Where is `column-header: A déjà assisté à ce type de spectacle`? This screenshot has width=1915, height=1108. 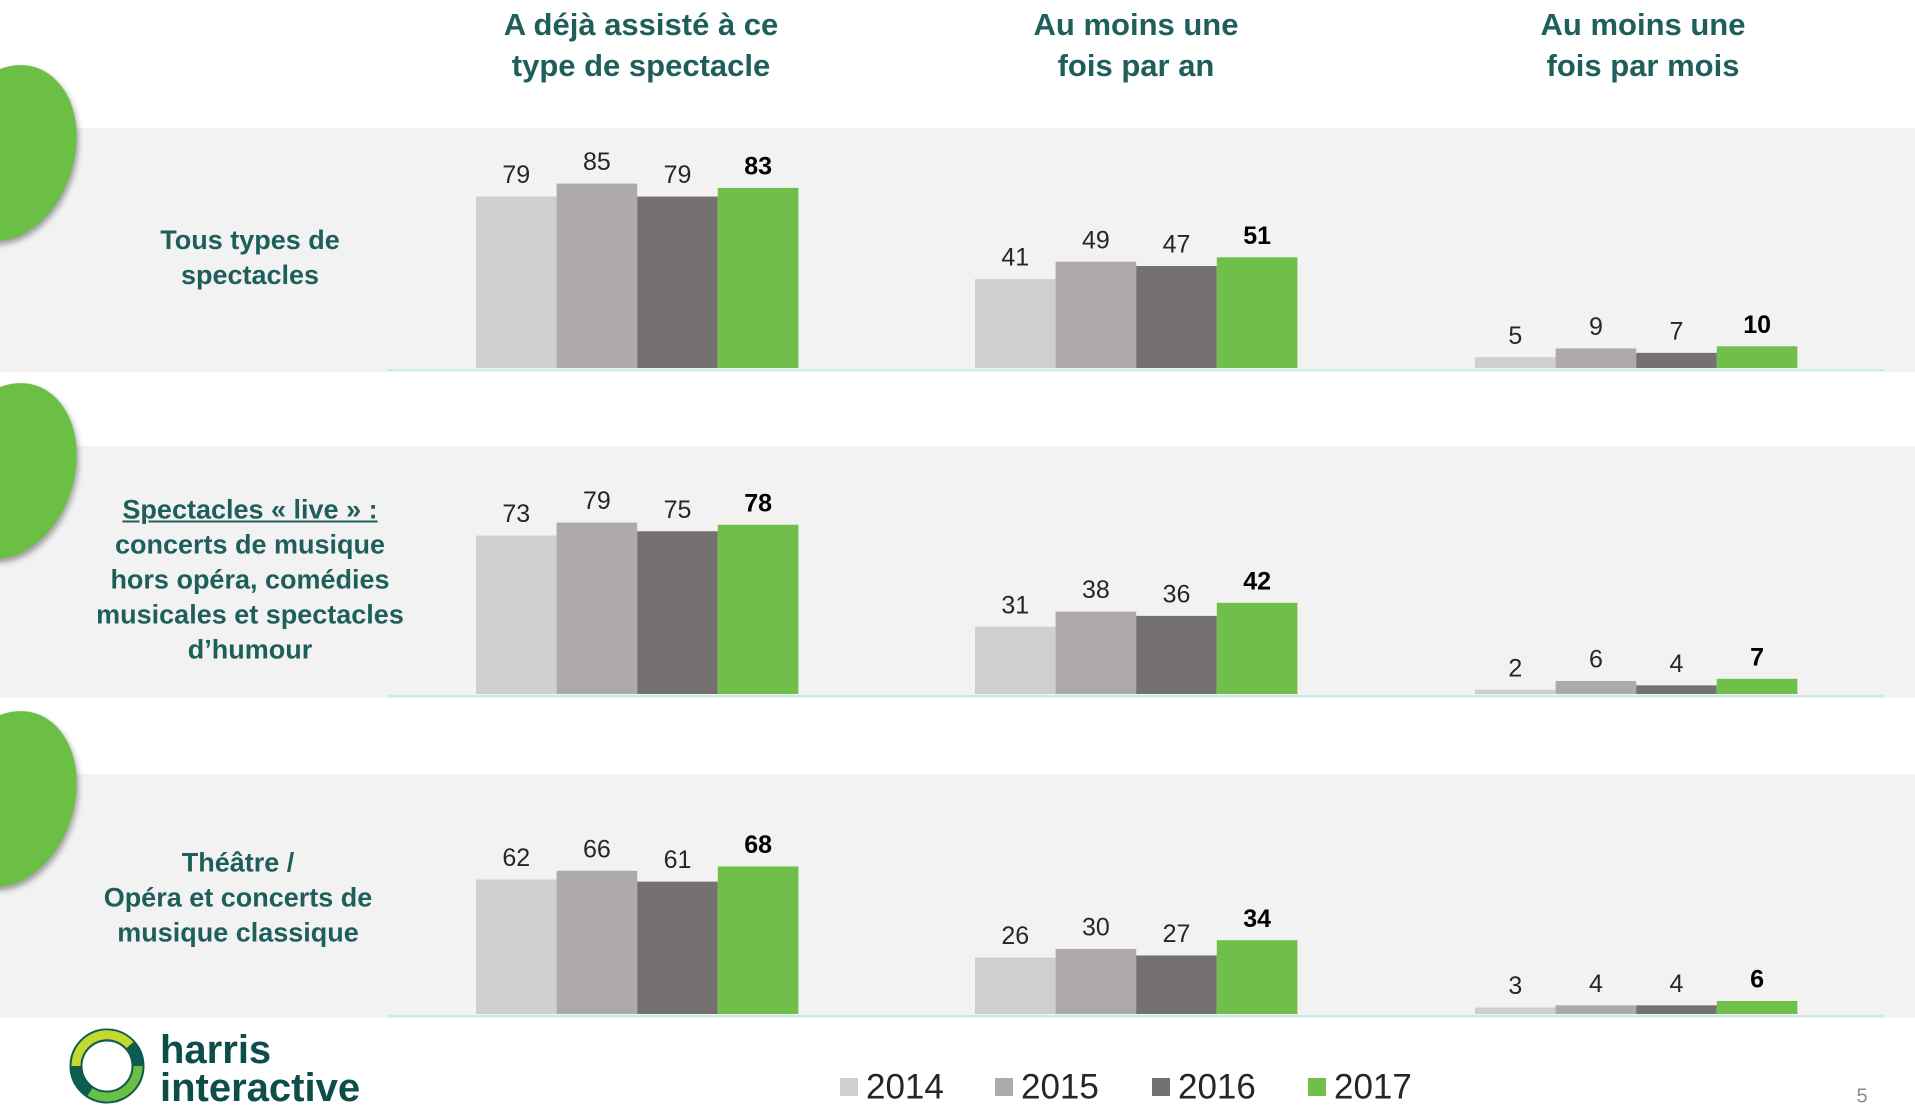
column-header: A déjà assisté à ce type de spectacle is located at coordinates (641, 45).